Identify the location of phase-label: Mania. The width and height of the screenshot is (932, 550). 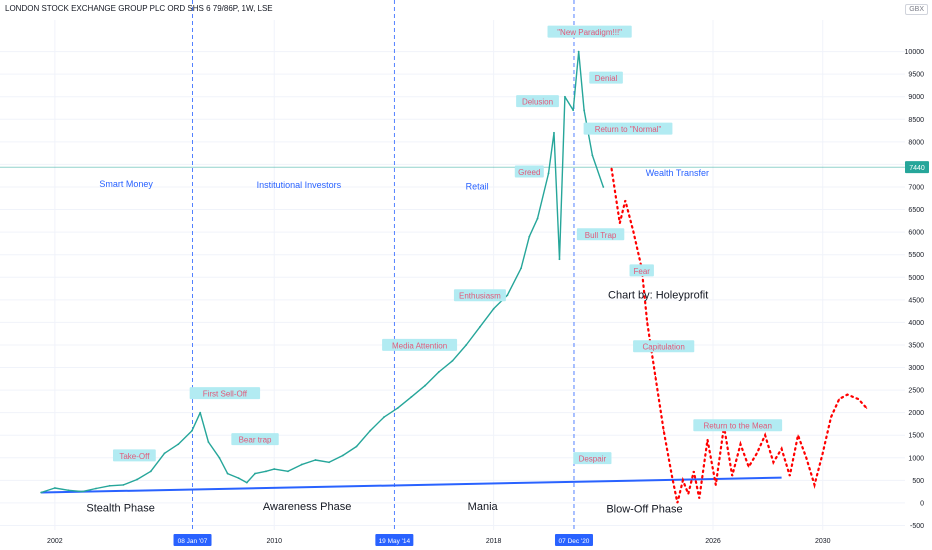
(483, 507).